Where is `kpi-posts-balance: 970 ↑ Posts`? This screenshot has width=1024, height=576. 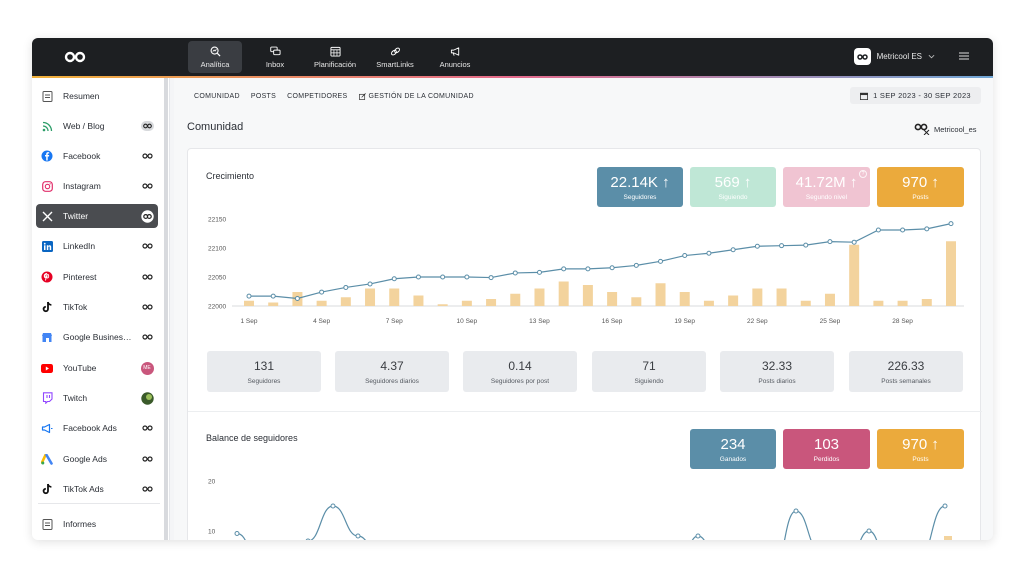
kpi-posts-balance: 970 ↑ Posts is located at coordinates (920, 449).